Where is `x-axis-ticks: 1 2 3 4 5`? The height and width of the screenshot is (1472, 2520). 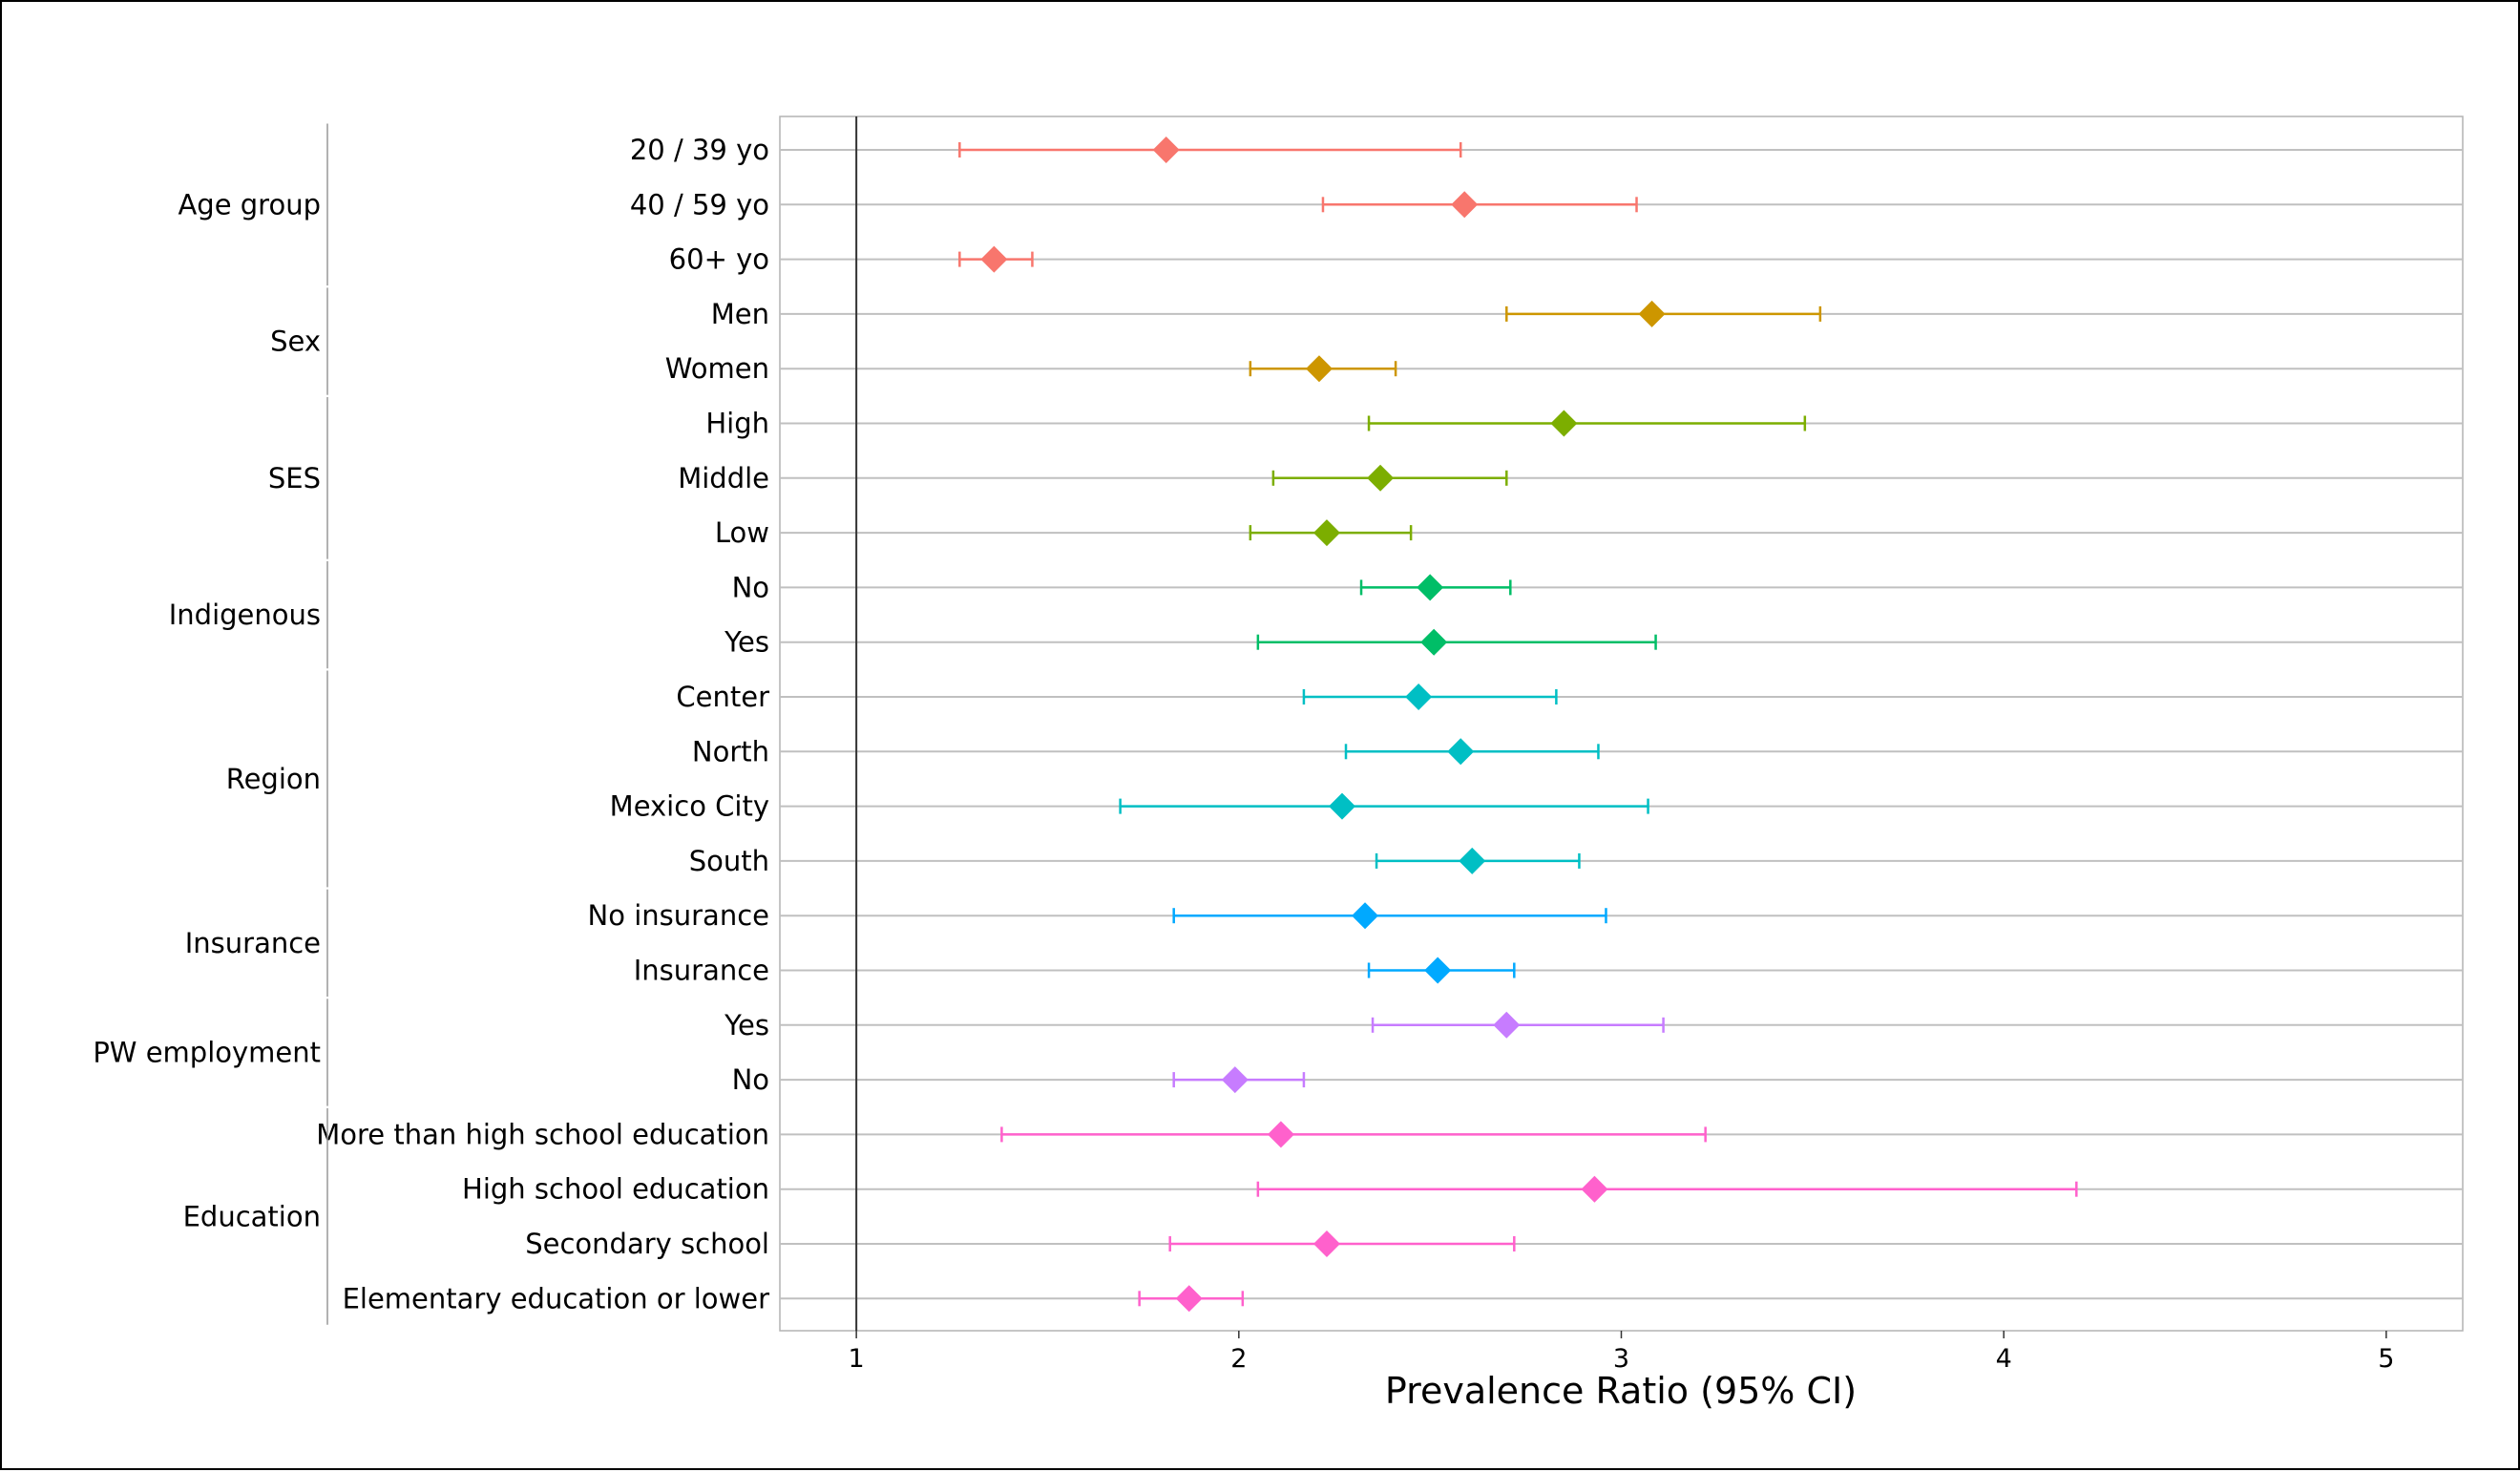
x-axis-ticks: 1 2 3 4 5 is located at coordinates (1622, 1352).